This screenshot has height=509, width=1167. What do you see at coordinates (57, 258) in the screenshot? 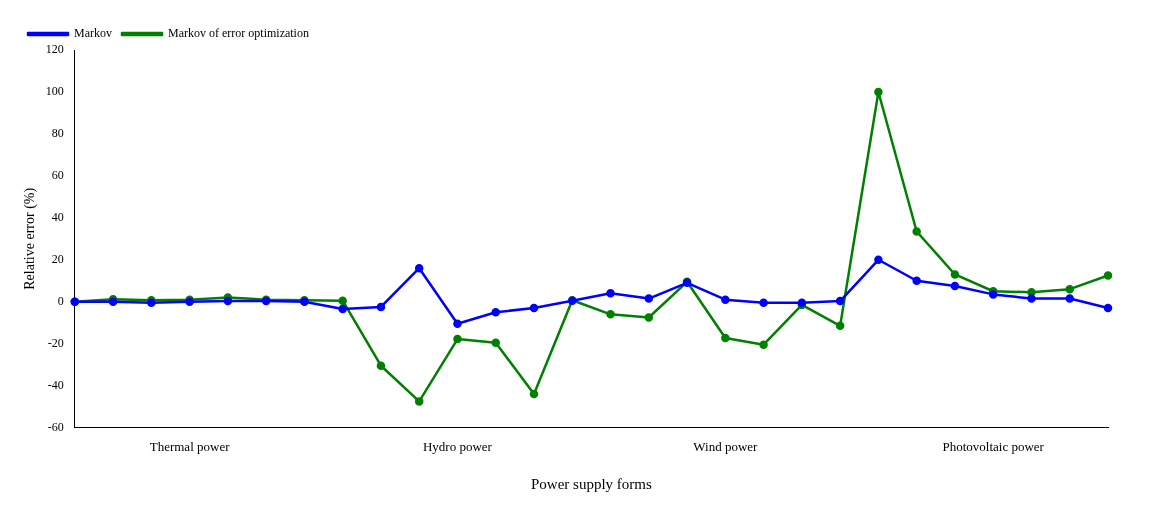
I see `y-tick-label: 20` at bounding box center [57, 258].